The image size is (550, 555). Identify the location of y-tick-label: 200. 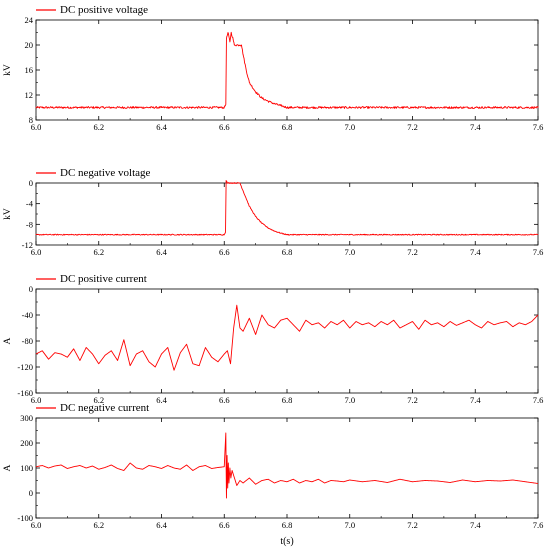
(26, 443).